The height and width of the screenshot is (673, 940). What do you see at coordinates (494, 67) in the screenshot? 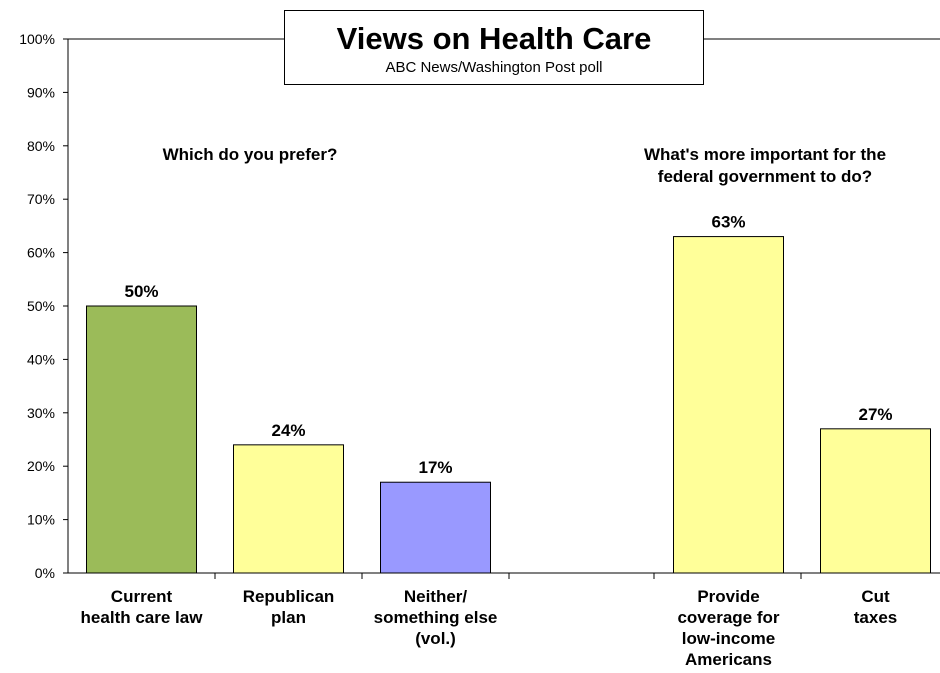
I see `chart-subtitle: ABC News/Washington Post poll` at bounding box center [494, 67].